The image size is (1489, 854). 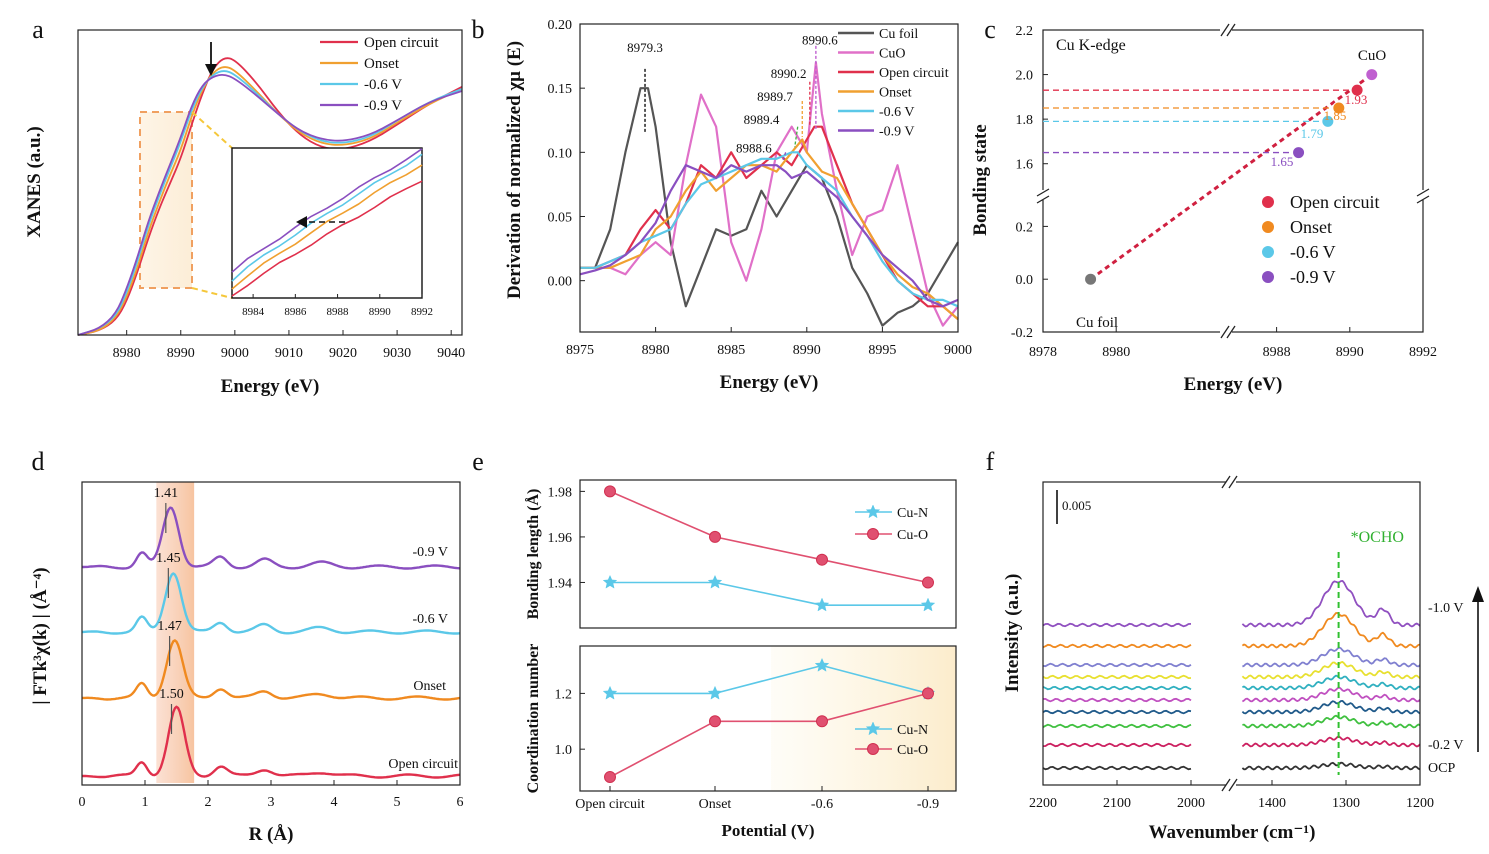 I want to click on legend-label: -0.9 V, so click(x=1313, y=277).